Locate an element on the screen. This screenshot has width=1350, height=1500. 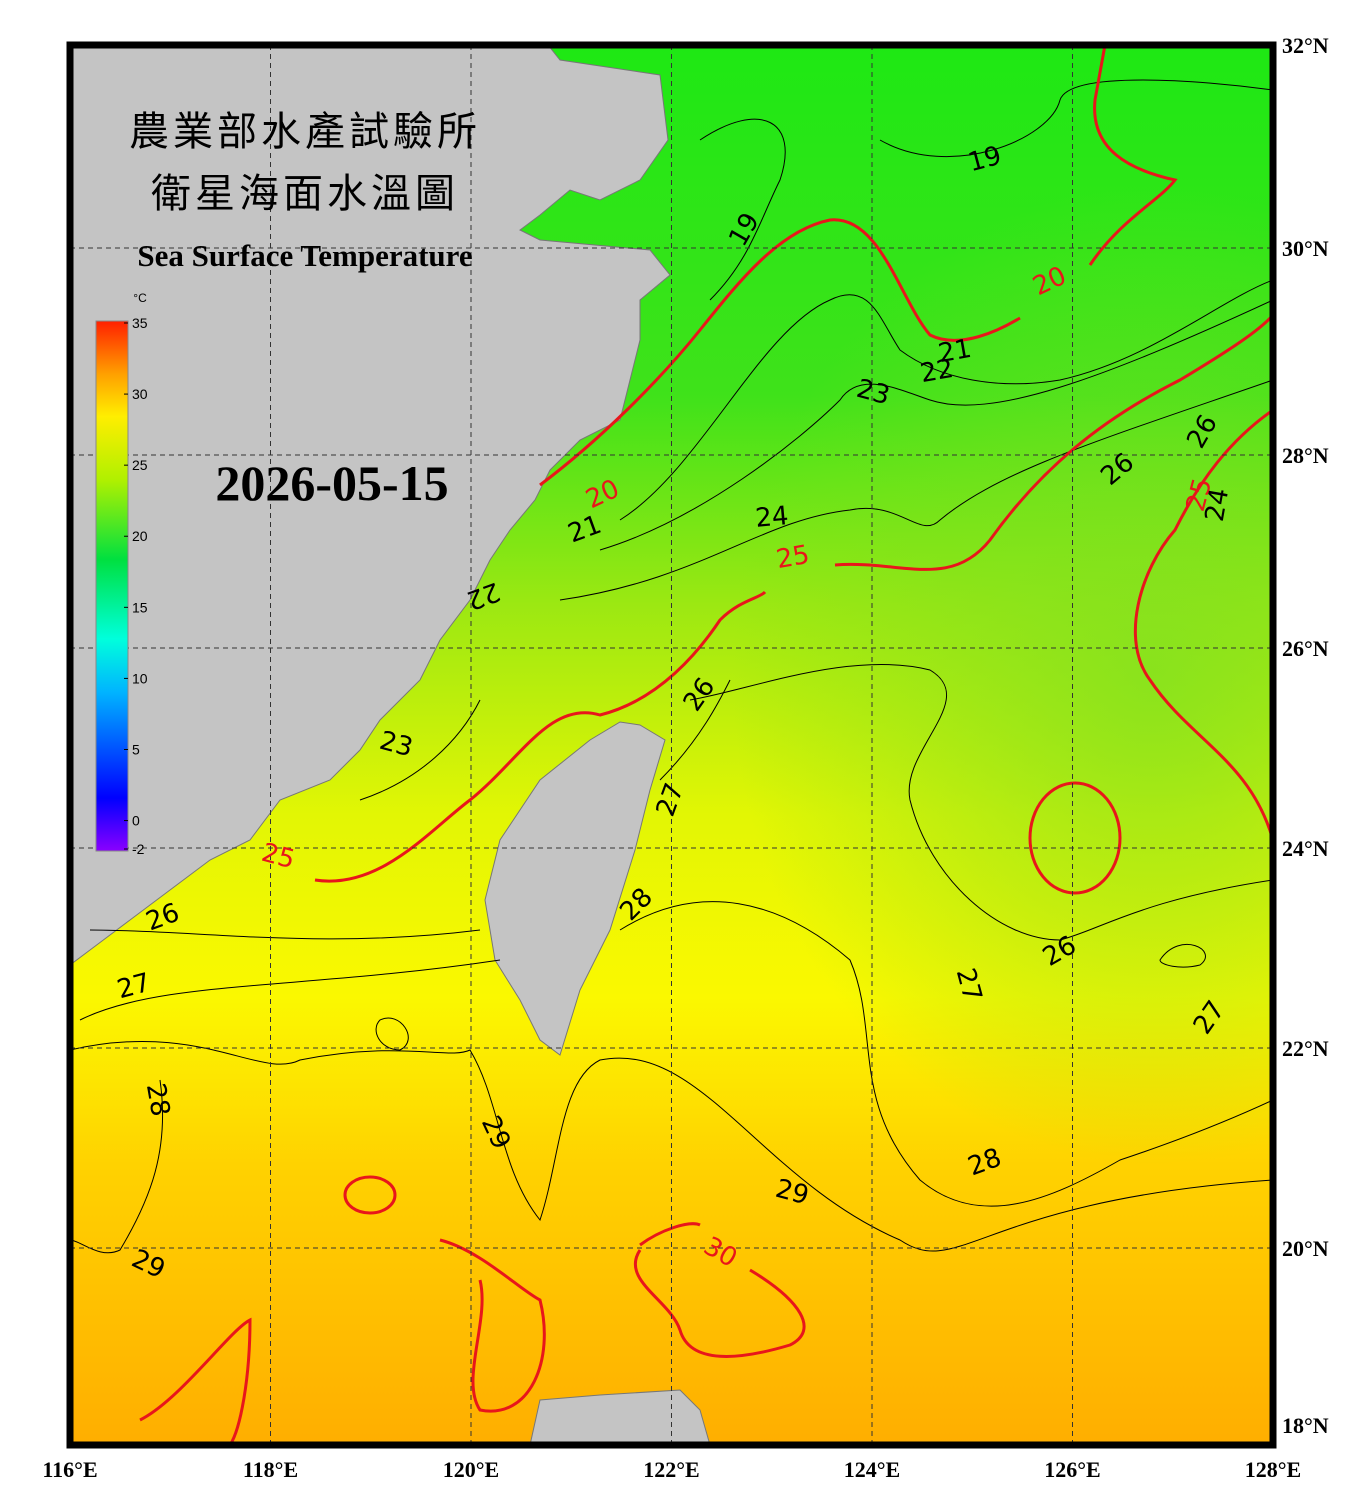
contour-label: 28 is located at coordinates (157, 1100).